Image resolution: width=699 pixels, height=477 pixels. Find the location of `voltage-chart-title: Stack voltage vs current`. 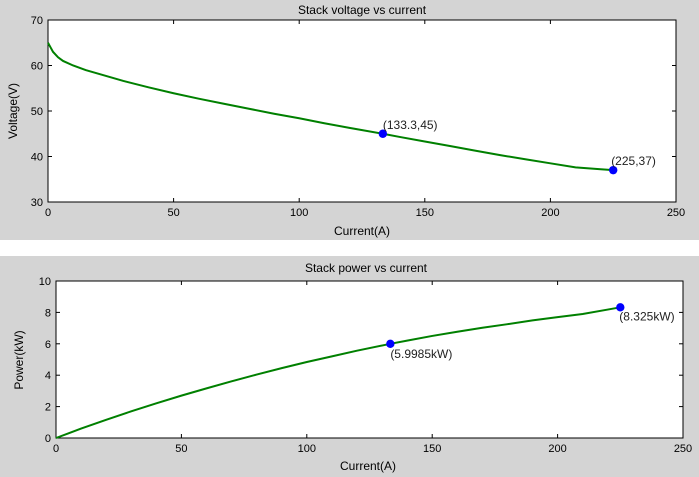

voltage-chart-title: Stack voltage vs current is located at coordinates (362, 10).